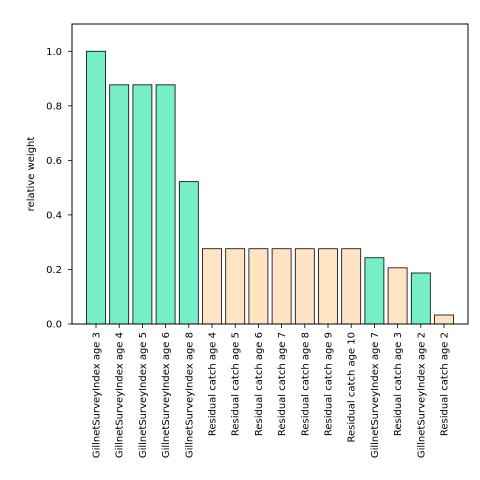 This screenshot has height=480, width=480. Describe the element at coordinates (166, 395) in the screenshot. I see `x-tick-label-4: GillnetSurveyIndex age 6` at that location.